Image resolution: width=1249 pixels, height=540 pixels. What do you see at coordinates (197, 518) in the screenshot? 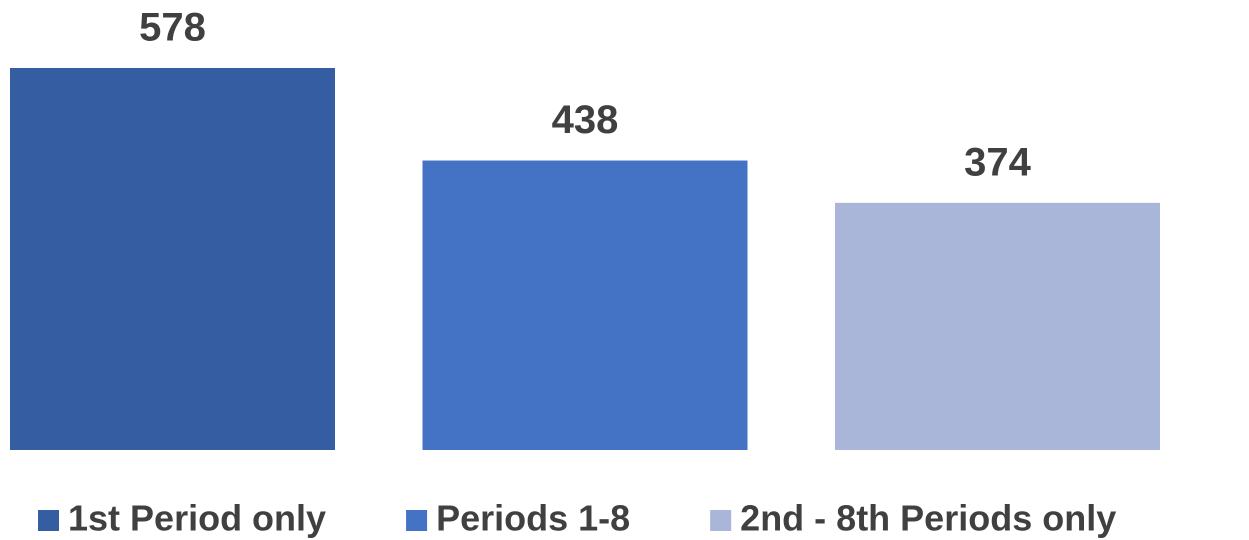
I see `legend-label: 1st Period only` at bounding box center [197, 518].